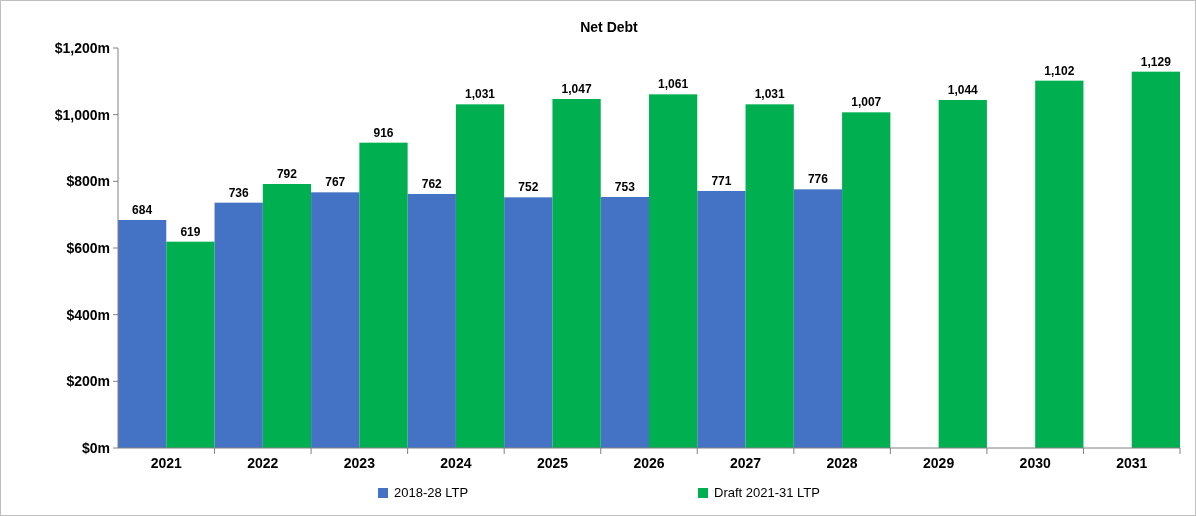 The width and height of the screenshot is (1196, 516). Describe the element at coordinates (88, 381) in the screenshot. I see `y-tick-label: $200m` at that location.